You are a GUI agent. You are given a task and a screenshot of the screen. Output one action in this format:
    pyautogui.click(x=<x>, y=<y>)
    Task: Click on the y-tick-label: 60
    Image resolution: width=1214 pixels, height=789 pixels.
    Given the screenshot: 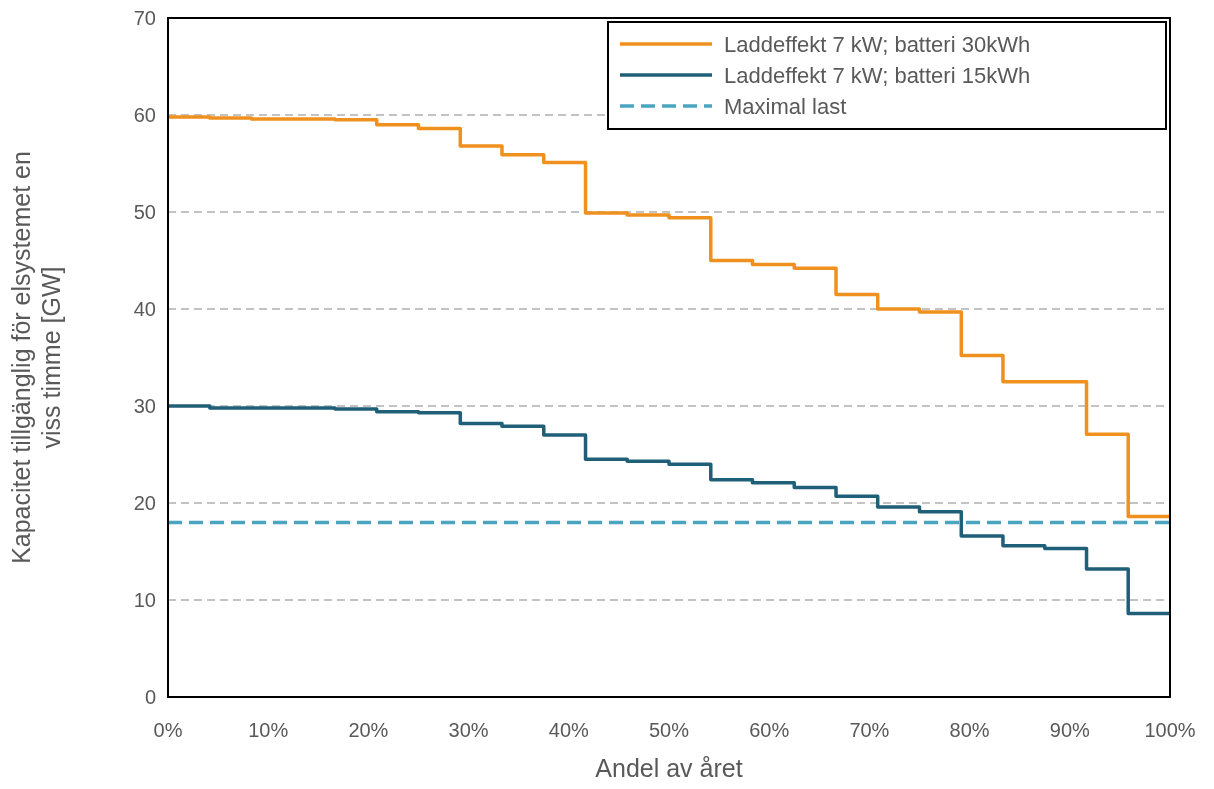 What is the action you would take?
    pyautogui.click(x=144, y=115)
    